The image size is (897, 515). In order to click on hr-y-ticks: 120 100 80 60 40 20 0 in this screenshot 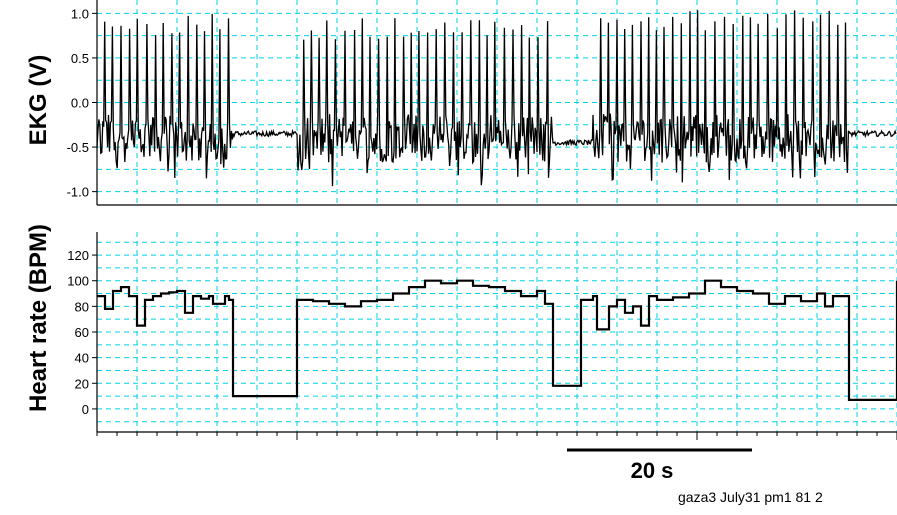, I will do `click(82, 332)`.